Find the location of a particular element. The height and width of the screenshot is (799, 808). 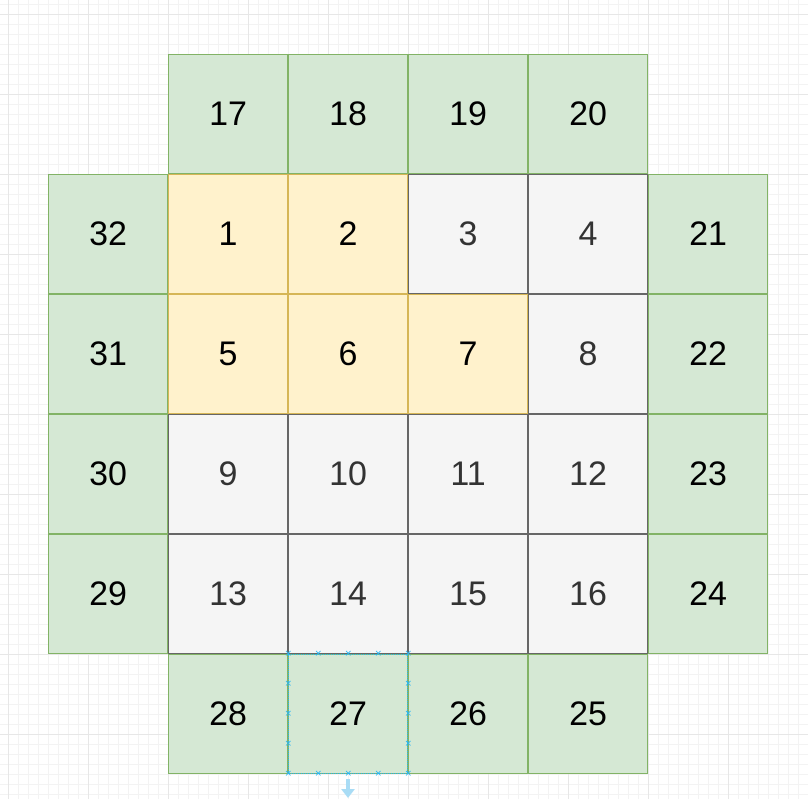

grid-cell-24: 24 is located at coordinates (708, 594).